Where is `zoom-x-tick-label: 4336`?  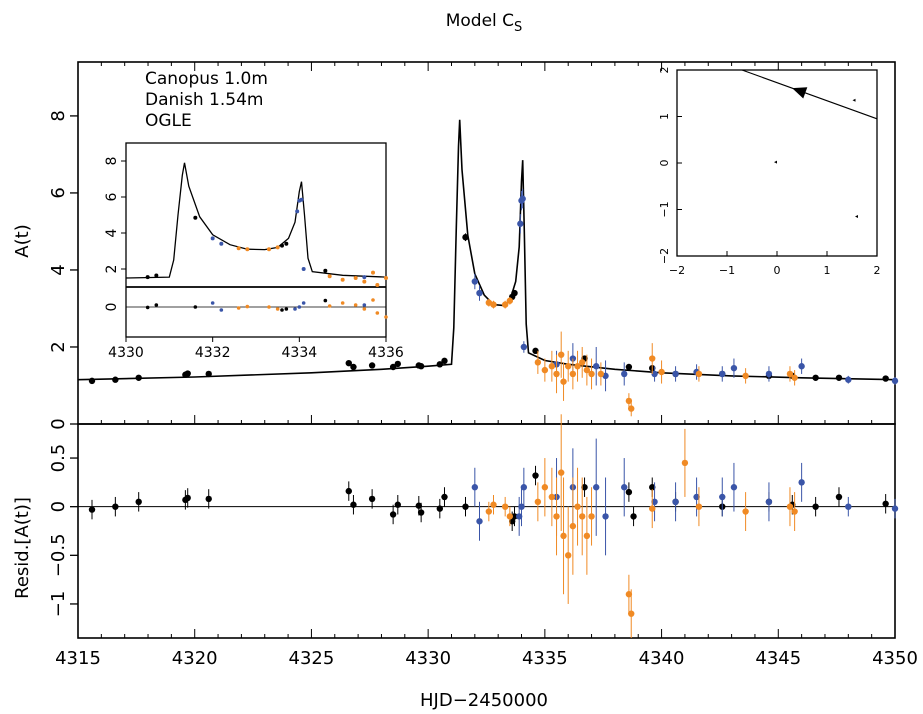 zoom-x-tick-label: 4336 is located at coordinates (386, 353).